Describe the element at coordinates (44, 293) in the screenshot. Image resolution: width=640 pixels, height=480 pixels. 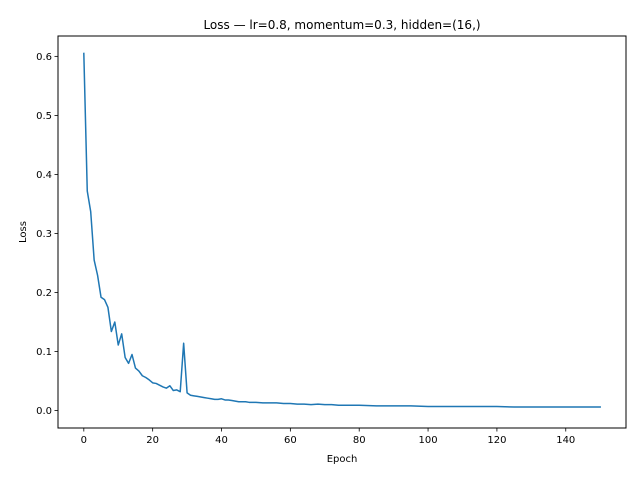
I see `y-tick-label: 0.2` at that location.